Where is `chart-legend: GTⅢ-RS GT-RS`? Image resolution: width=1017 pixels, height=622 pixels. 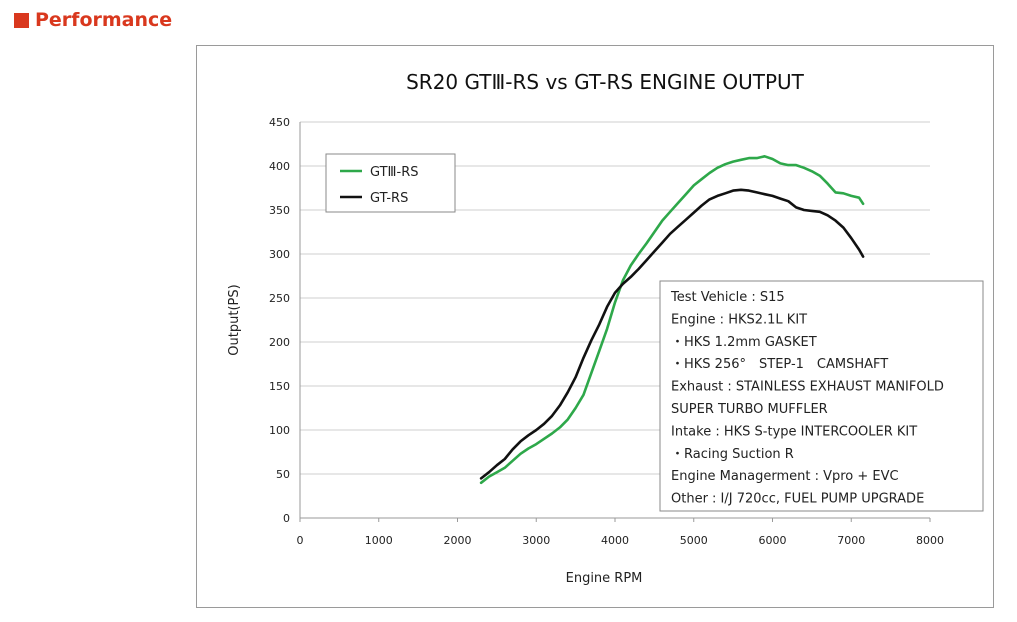
chart-legend: GTⅢ-RS GT-RS is located at coordinates (390, 183).